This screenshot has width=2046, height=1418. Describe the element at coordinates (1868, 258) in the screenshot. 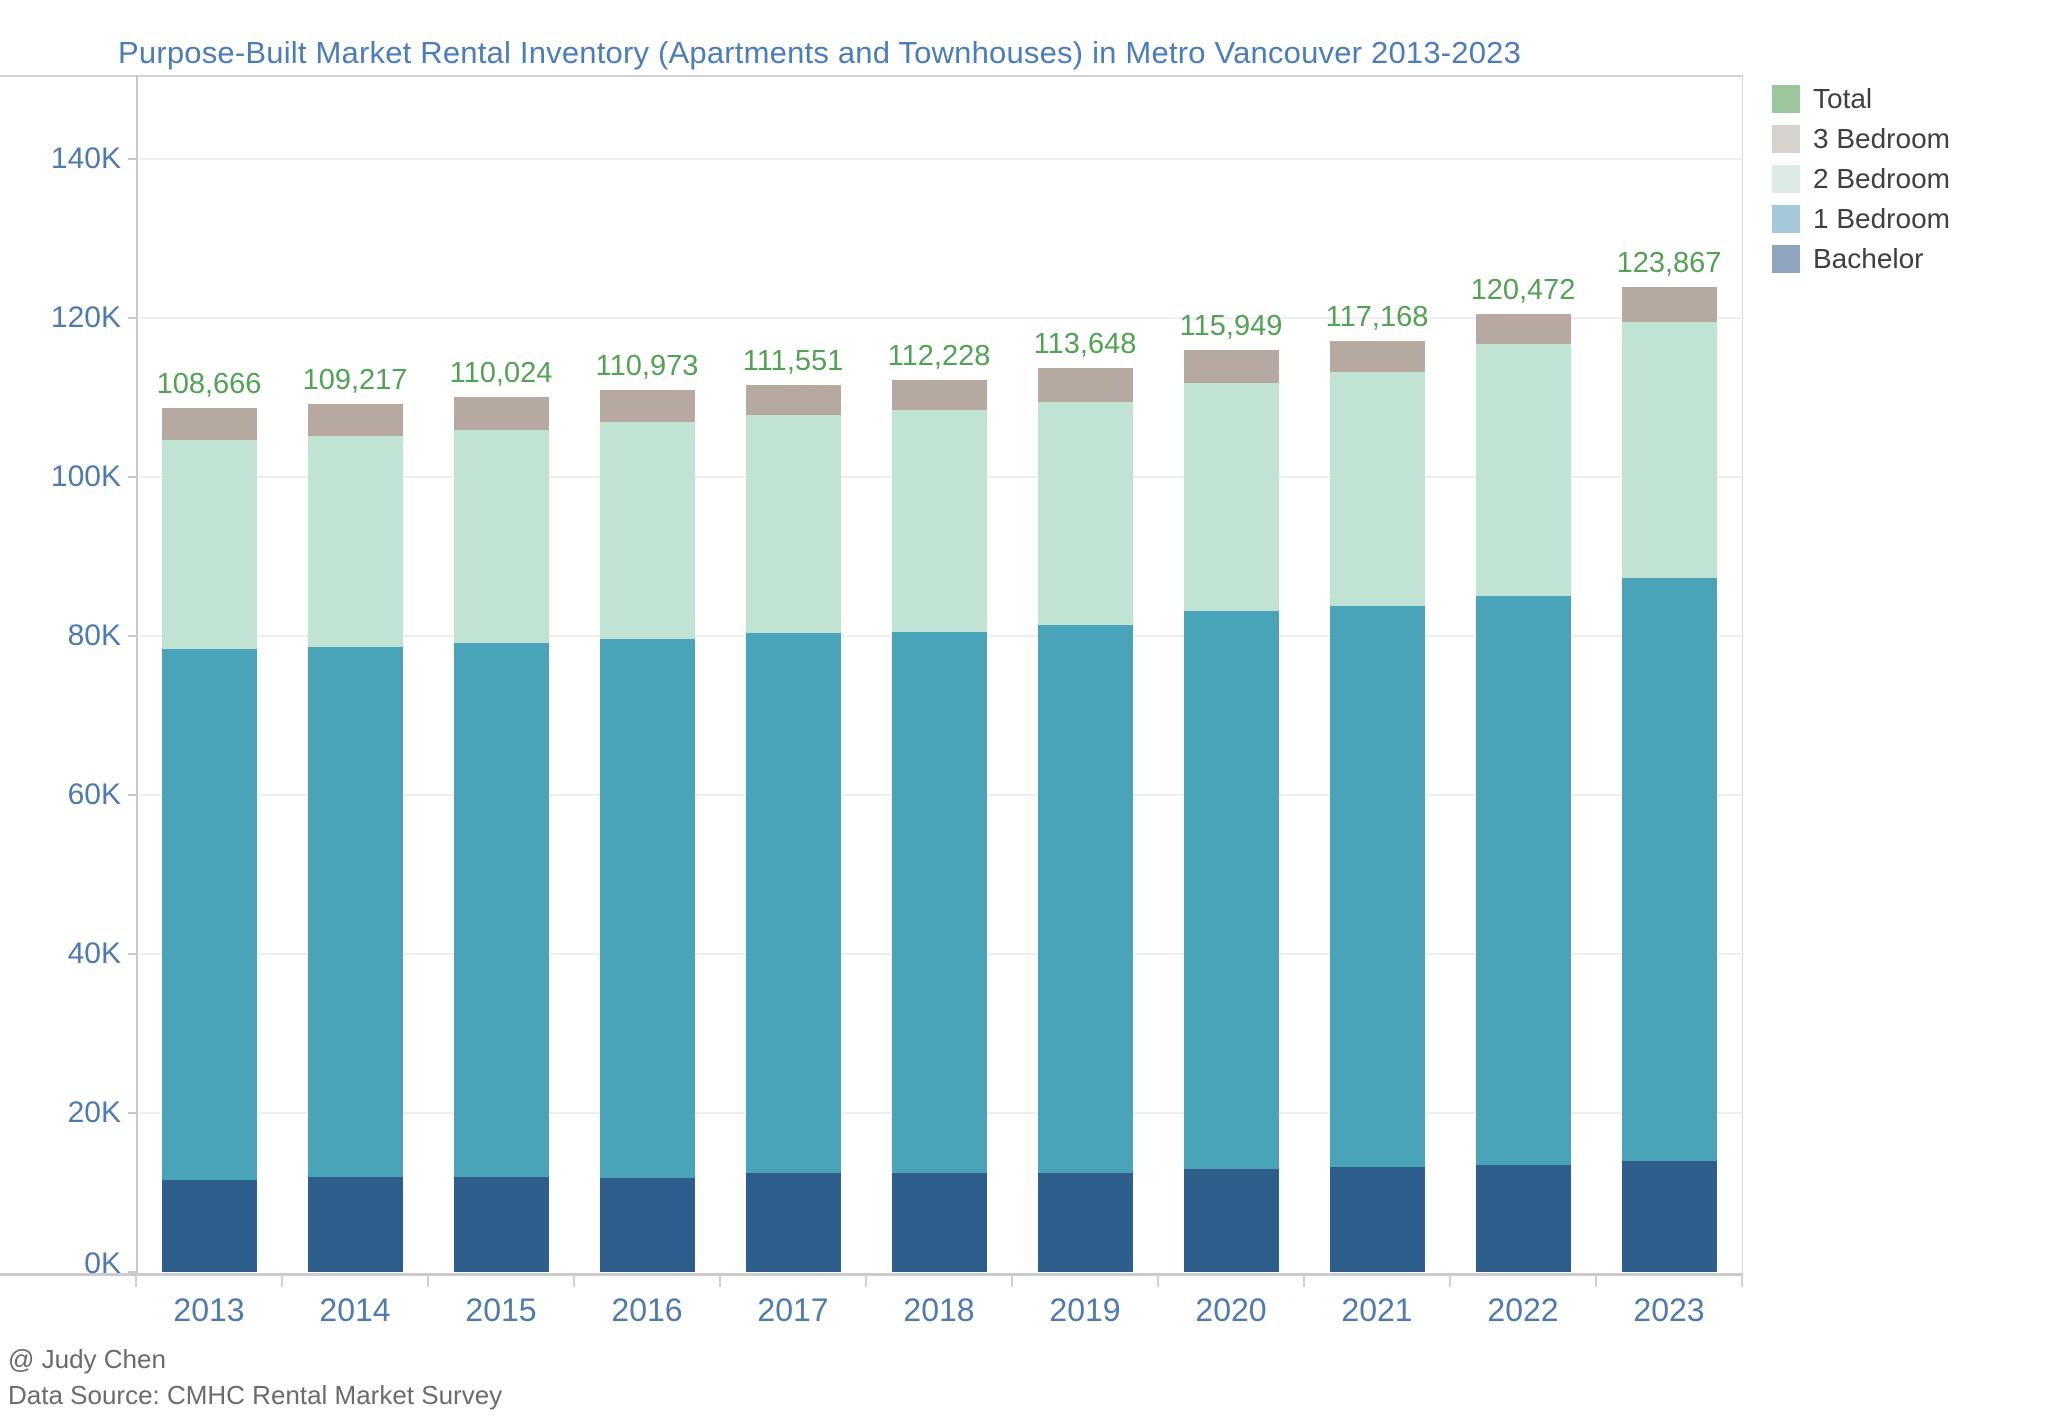

I see `legend-label: Bachelor` at that location.